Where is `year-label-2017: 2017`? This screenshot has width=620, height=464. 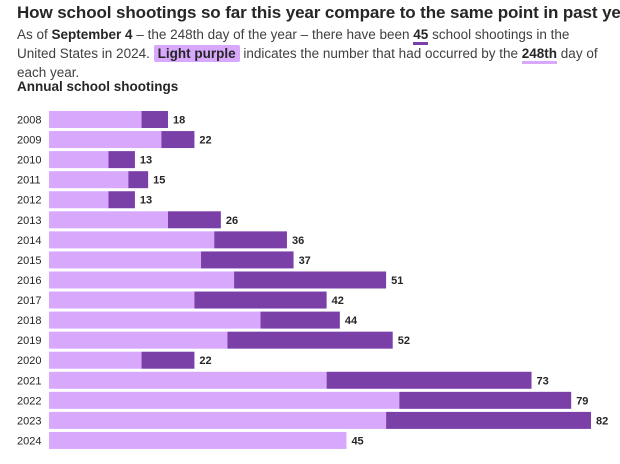
year-label-2017: 2017 is located at coordinates (29, 301).